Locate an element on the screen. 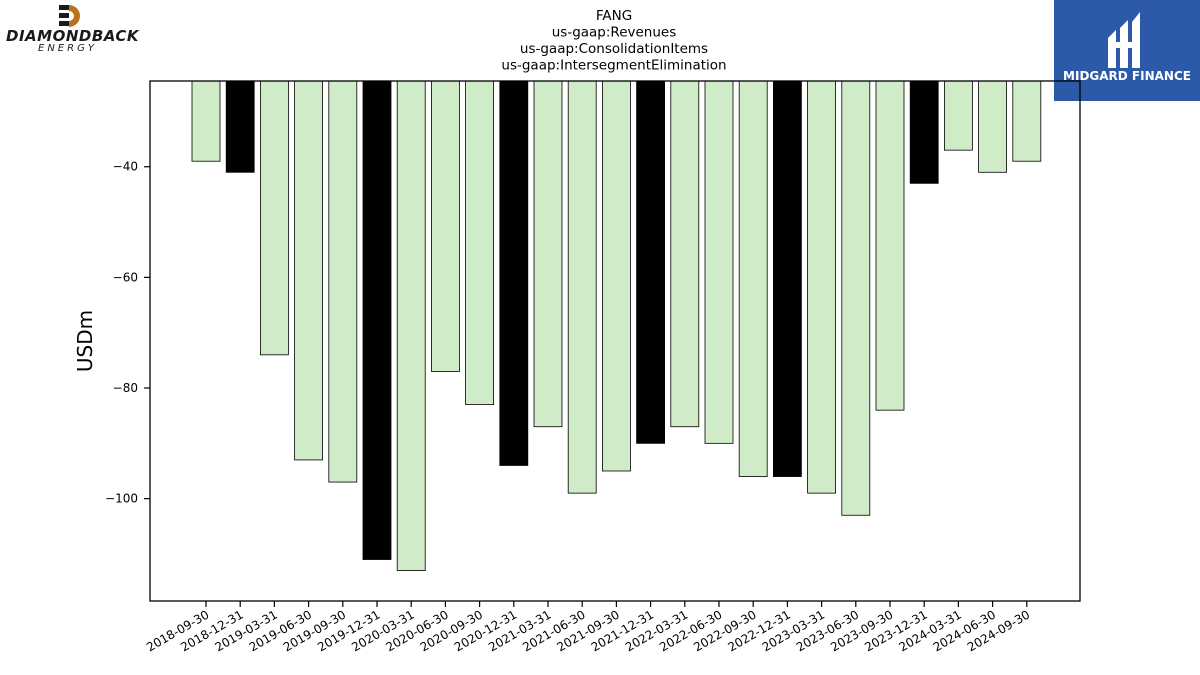  chart-title-line: us-gaap:IntersegmentElimination is located at coordinates (613, 66).